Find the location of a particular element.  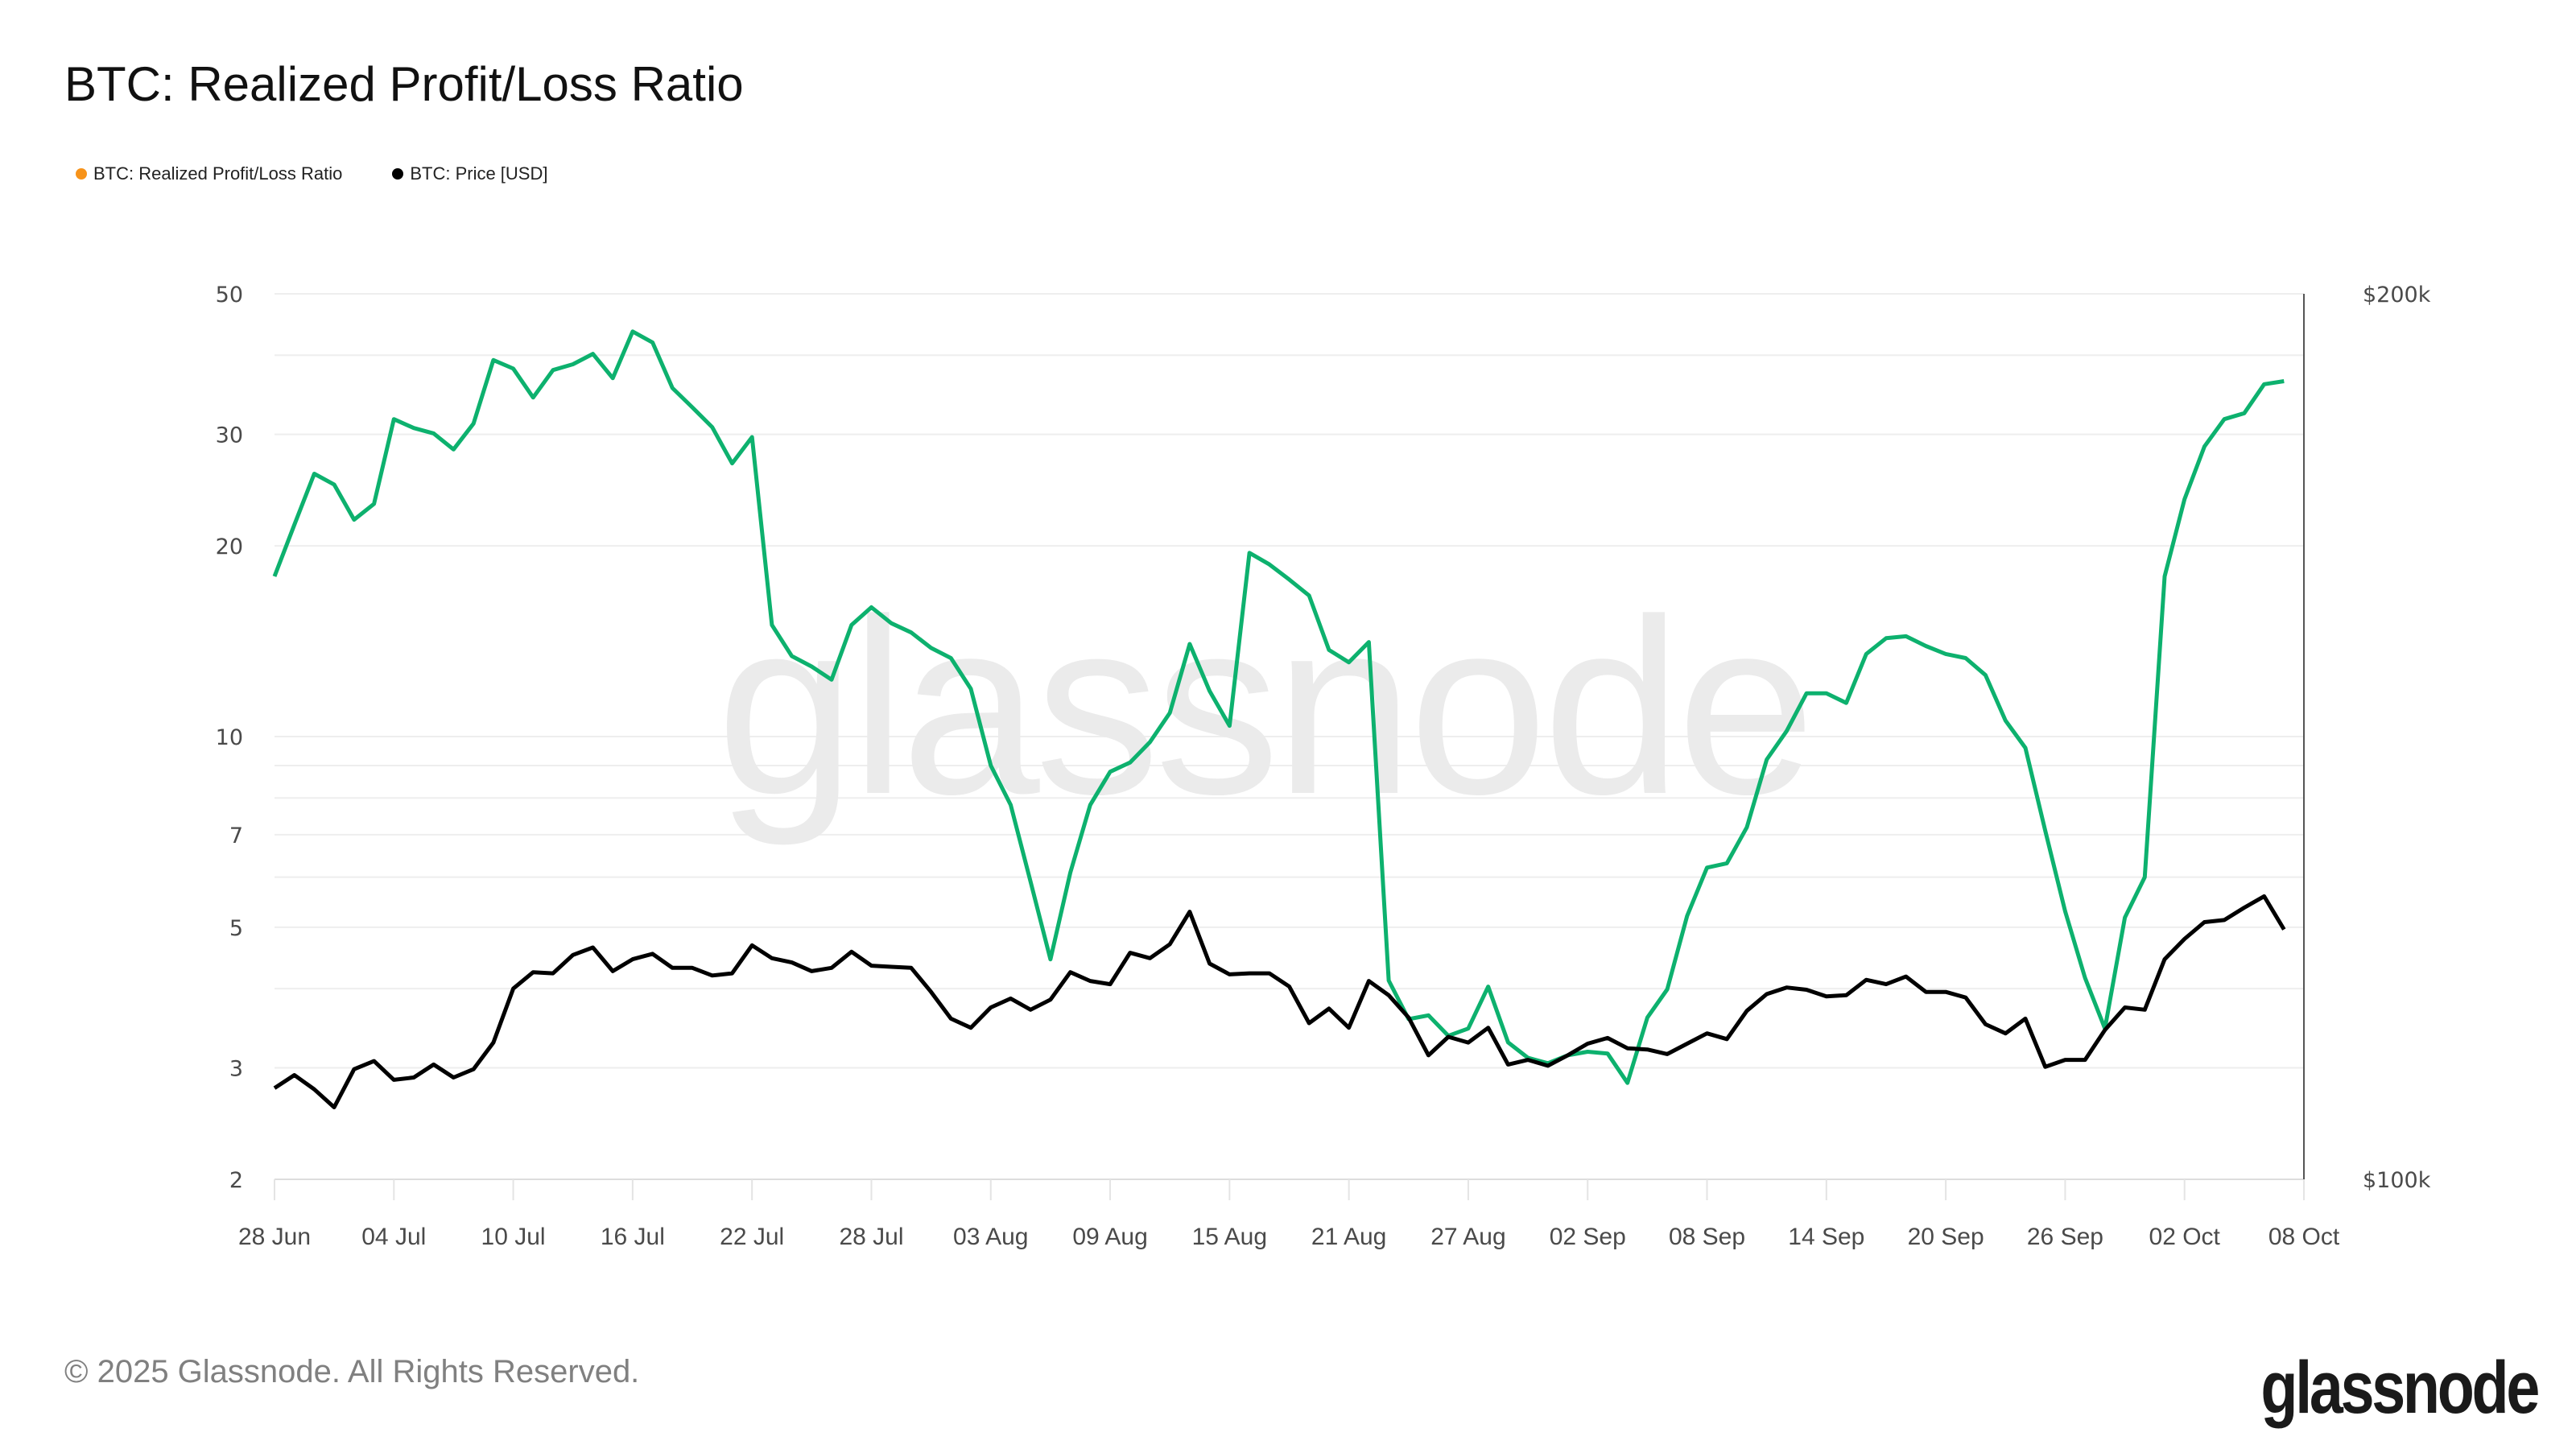

legend-item-price: BTC: Price [USD] is located at coordinates (469, 173).